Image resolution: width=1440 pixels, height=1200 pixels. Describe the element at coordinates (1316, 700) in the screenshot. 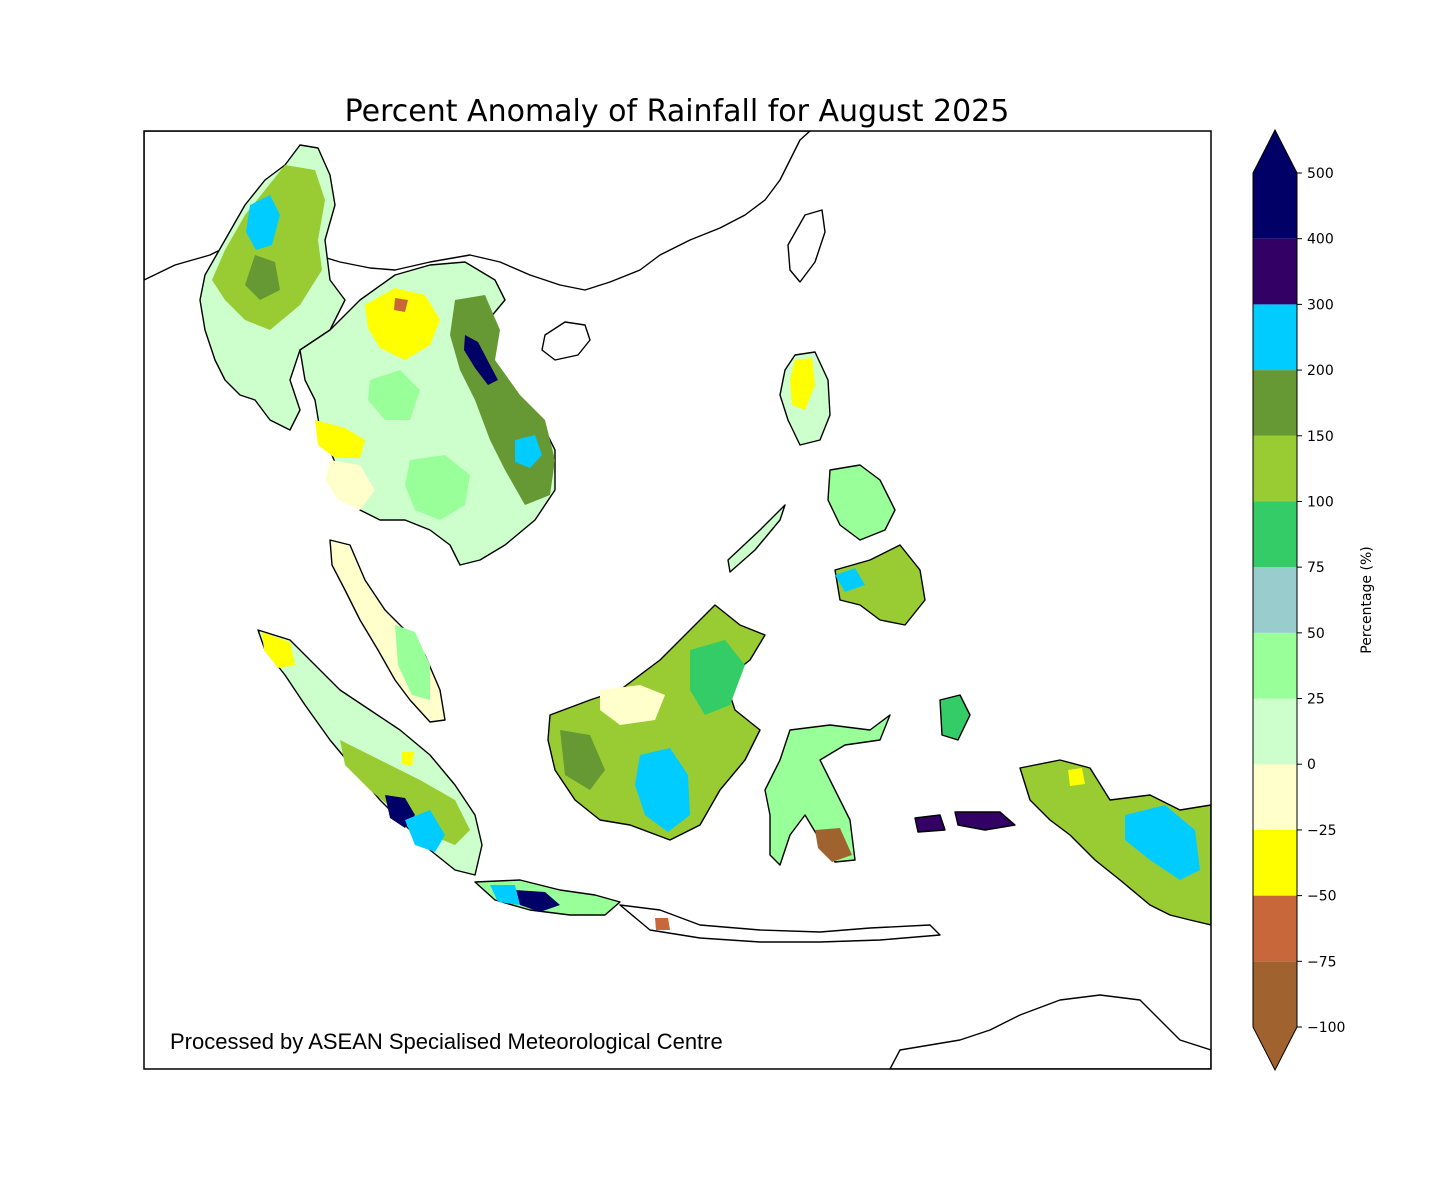

I see `colorbar-tick-label: 25` at that location.